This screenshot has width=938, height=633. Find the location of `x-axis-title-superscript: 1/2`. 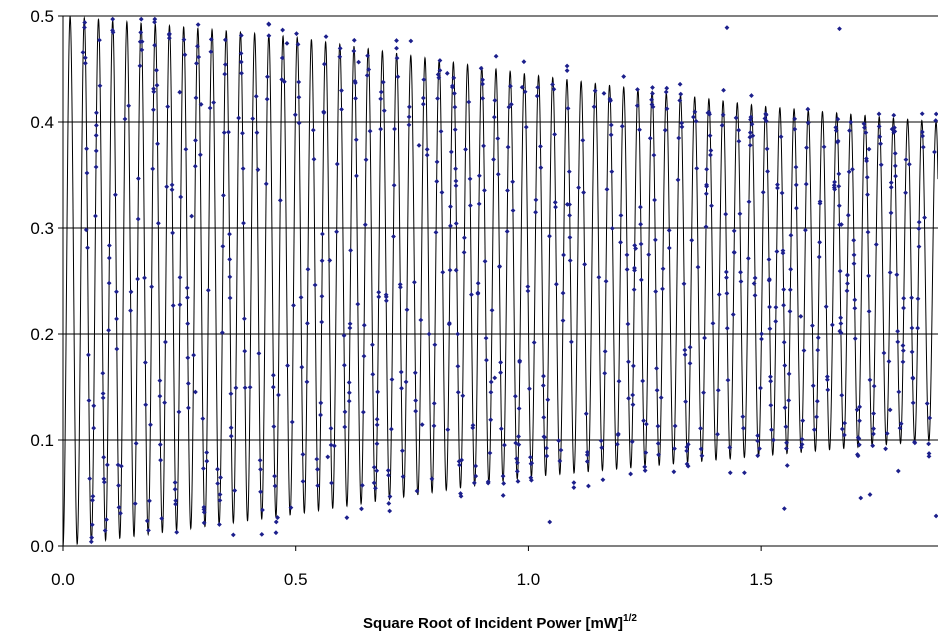

x-axis-title-superscript: 1/2 is located at coordinates (630, 618).